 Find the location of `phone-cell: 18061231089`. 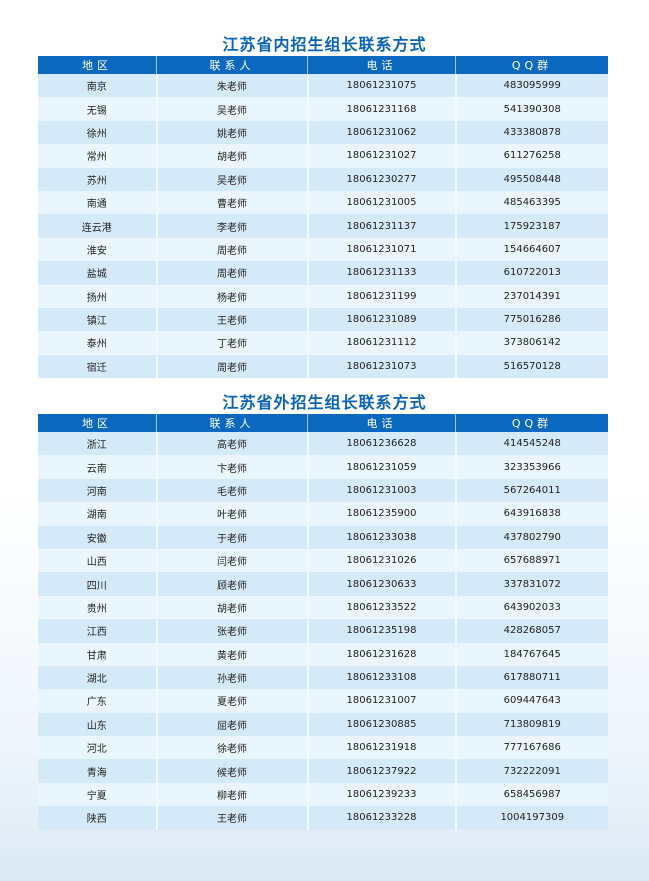

phone-cell: 18061231089 is located at coordinates (381, 319).